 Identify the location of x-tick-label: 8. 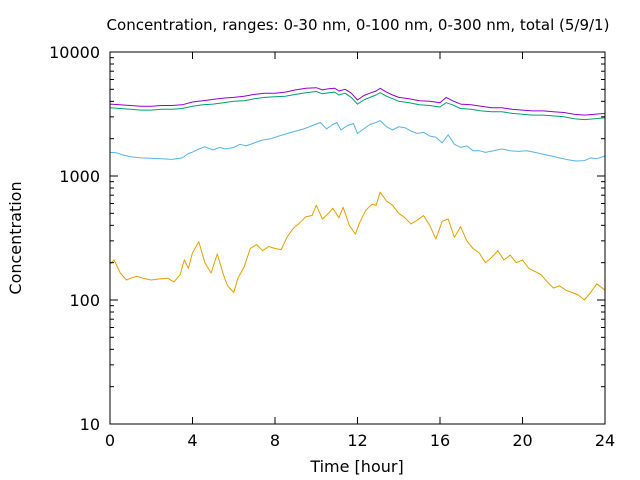
(275, 440).